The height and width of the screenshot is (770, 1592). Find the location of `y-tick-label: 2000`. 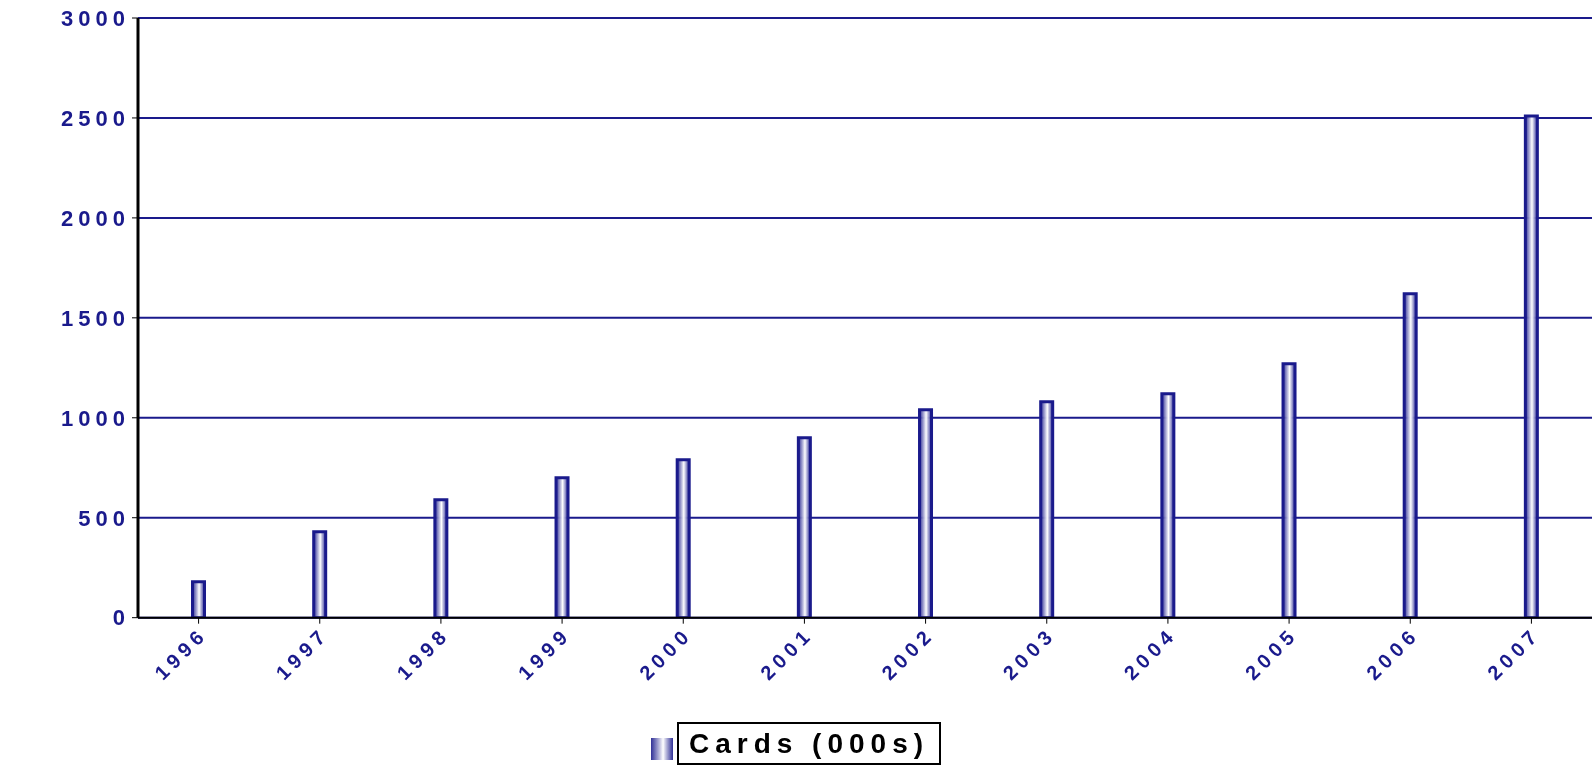

y-tick-label: 2000 is located at coordinates (95, 218).